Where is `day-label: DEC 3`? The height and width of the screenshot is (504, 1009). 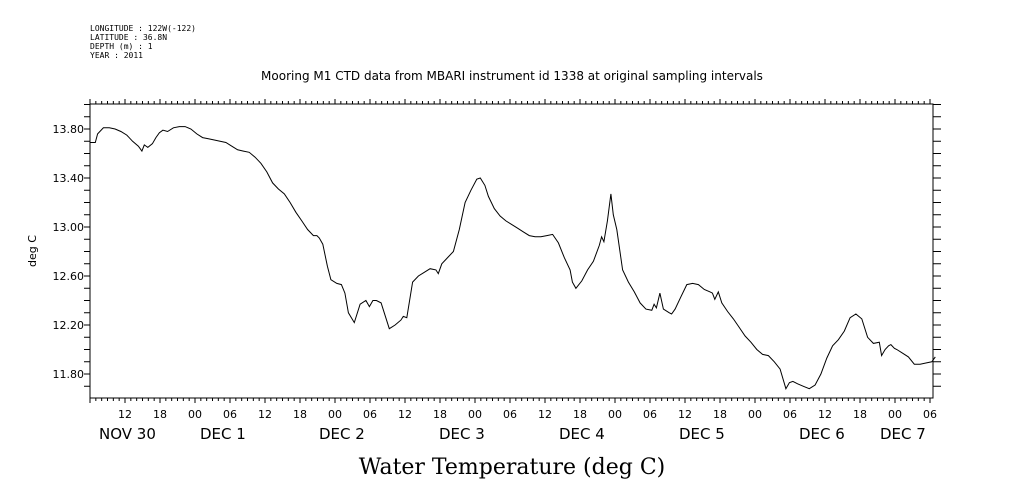 day-label: DEC 3 is located at coordinates (462, 434).